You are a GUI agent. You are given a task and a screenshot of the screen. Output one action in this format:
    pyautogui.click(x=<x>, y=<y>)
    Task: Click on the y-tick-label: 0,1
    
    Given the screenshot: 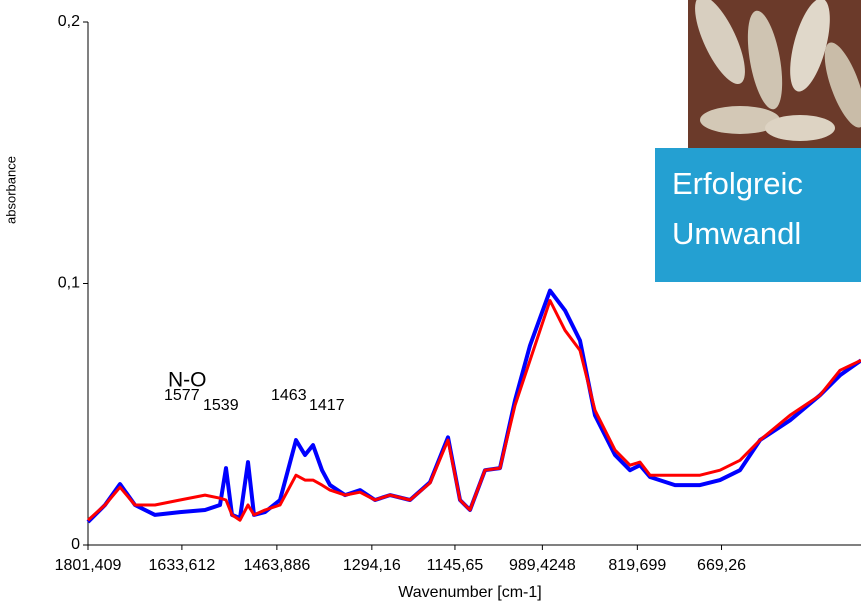 What is the action you would take?
    pyautogui.click(x=69, y=283)
    